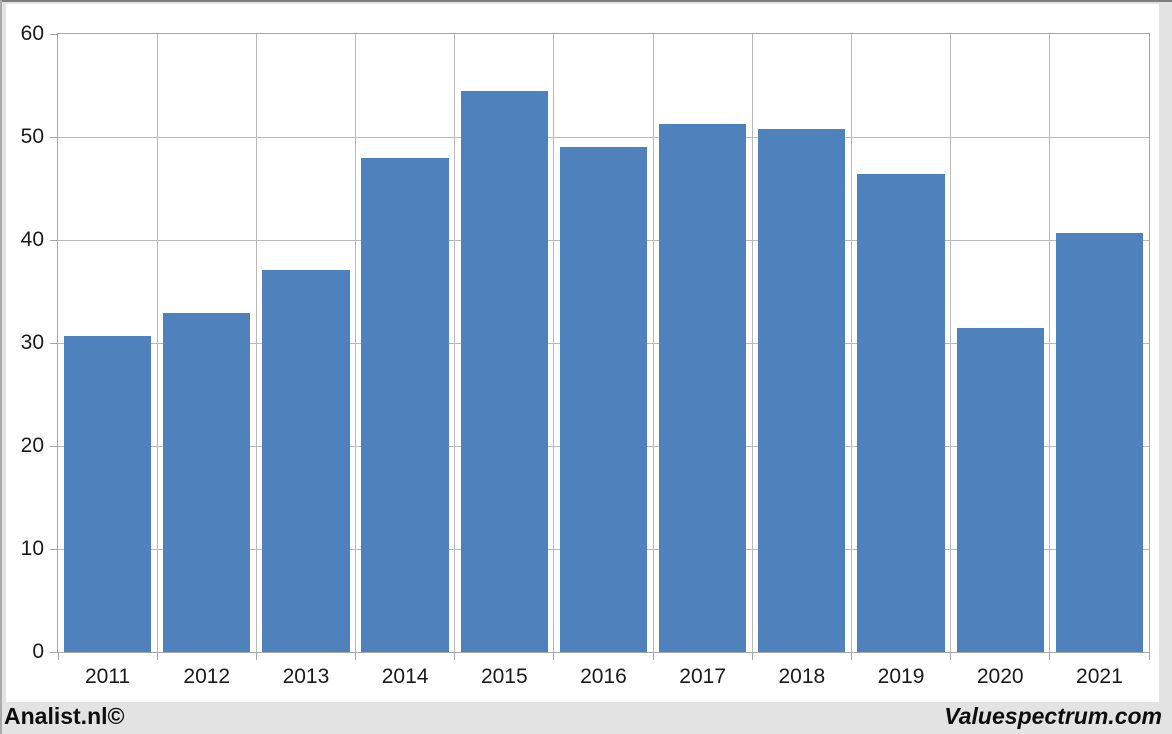 This screenshot has width=1172, height=734. Describe the element at coordinates (32, 445) in the screenshot. I see `y-tick-label-20: 20` at that location.